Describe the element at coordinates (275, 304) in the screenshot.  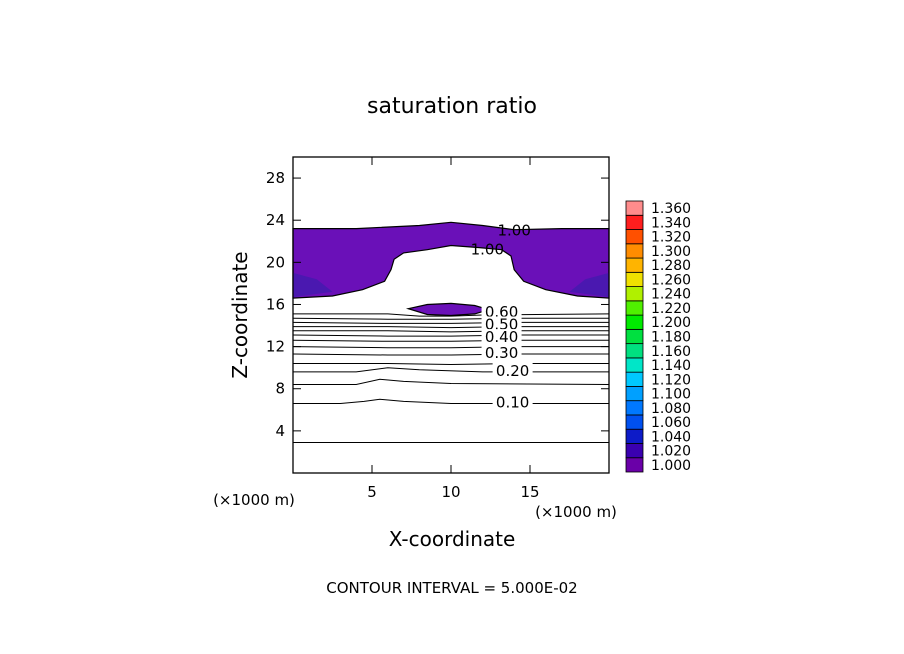
I see `y-tick-label: 16` at that location.